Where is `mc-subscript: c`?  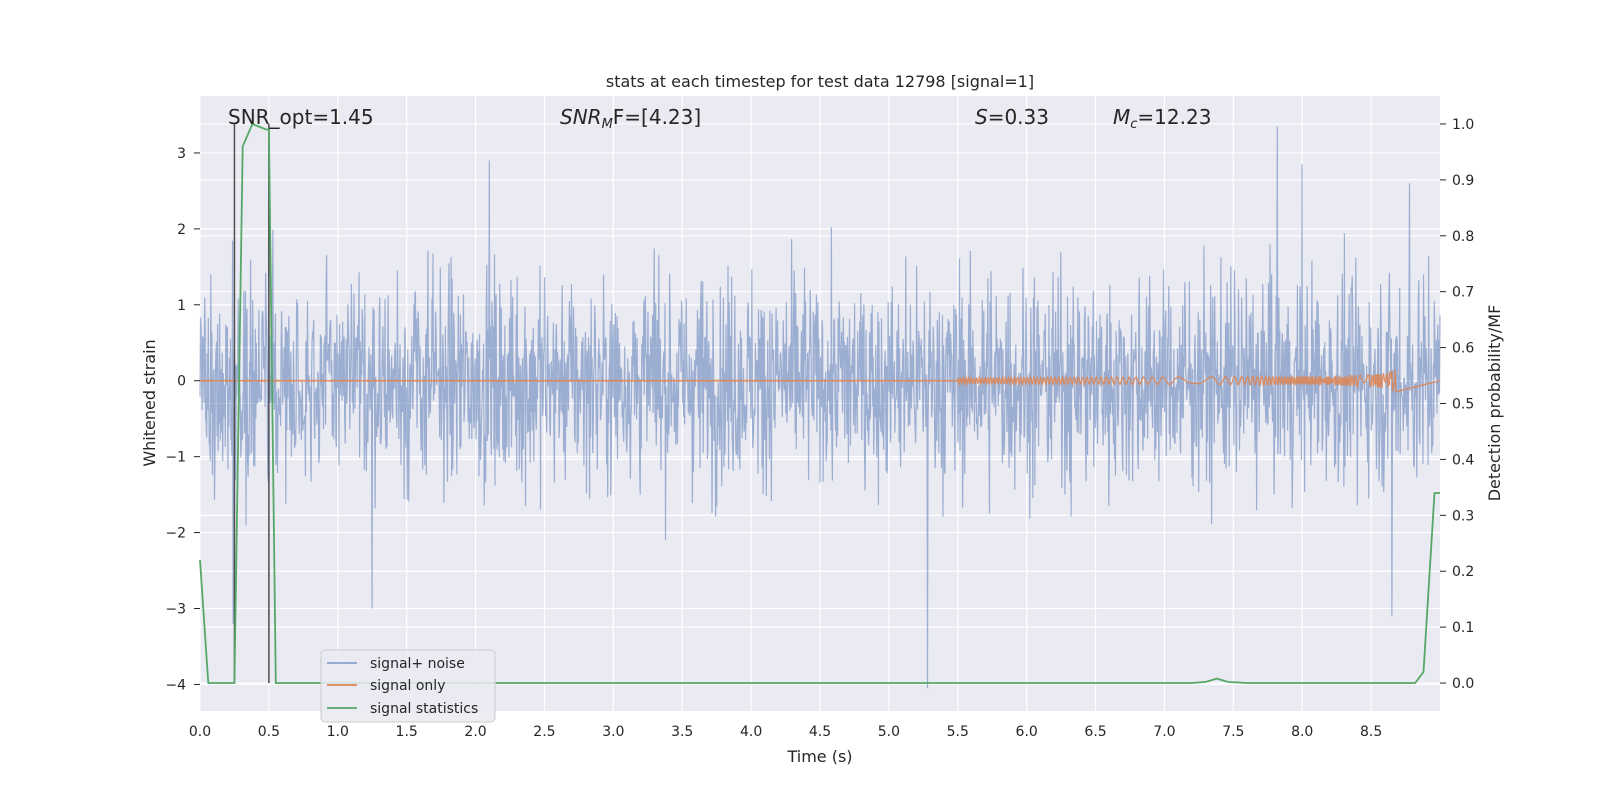 mc-subscript: c is located at coordinates (1133, 124).